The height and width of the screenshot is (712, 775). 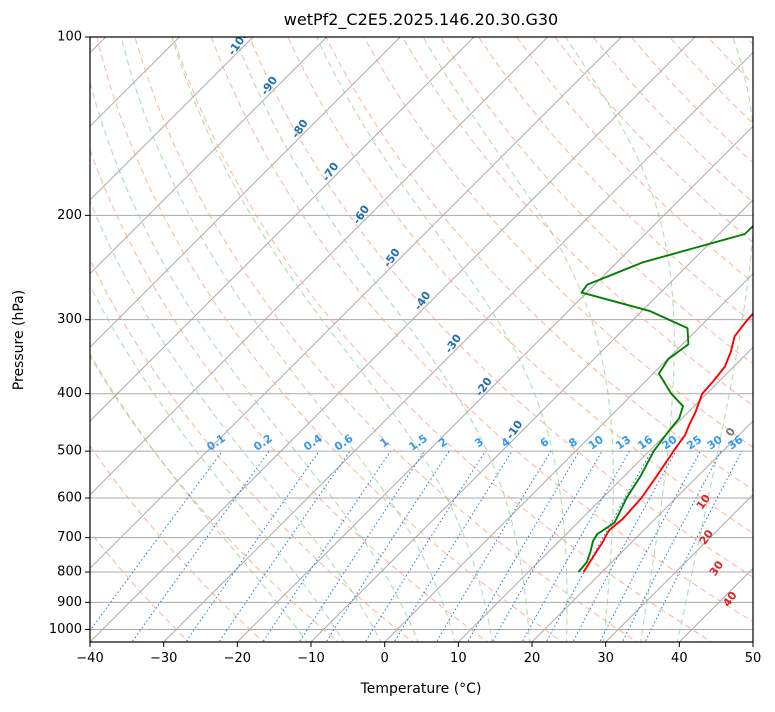 I want to click on y-tick-label: 500, so click(x=69, y=451).